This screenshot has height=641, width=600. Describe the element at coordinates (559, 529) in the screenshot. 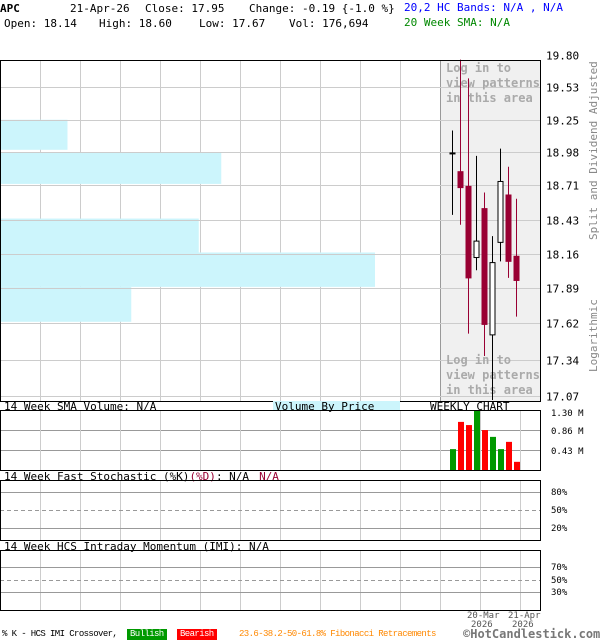

I see `osc-tick-label: 20%` at that location.